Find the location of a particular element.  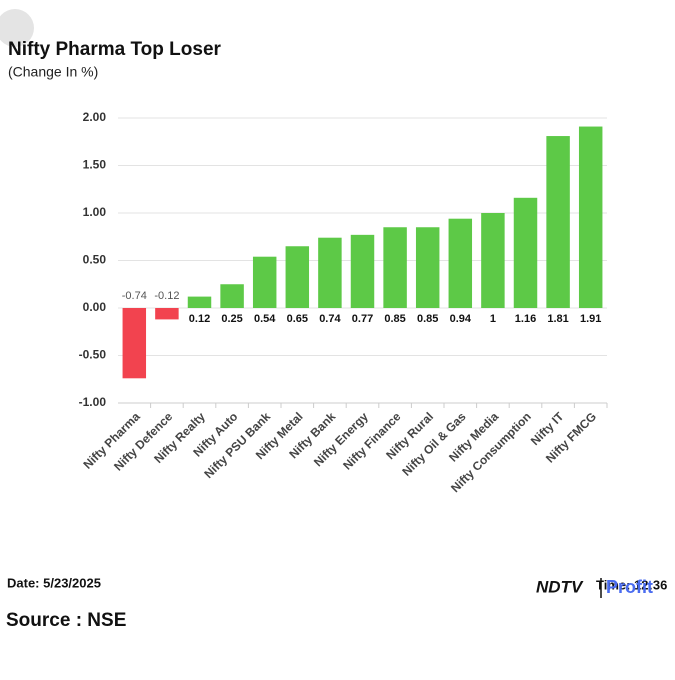

value-label: 0.77 is located at coordinates (362, 319).